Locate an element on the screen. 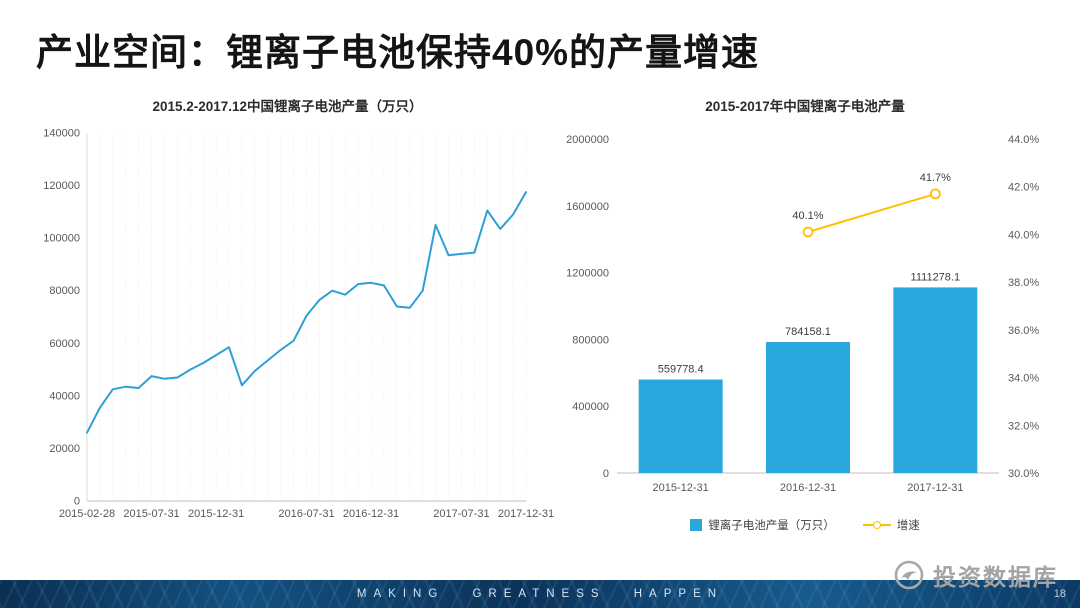 The width and height of the screenshot is (1080, 608). svg-text: 1200000 is located at coordinates (587, 274).